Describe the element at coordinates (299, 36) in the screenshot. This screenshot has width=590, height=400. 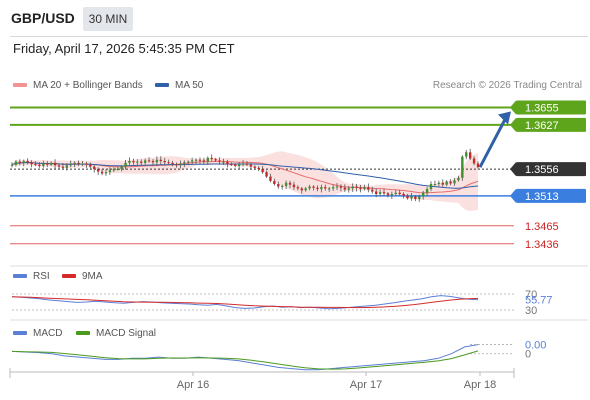
I see `header-divider` at that location.